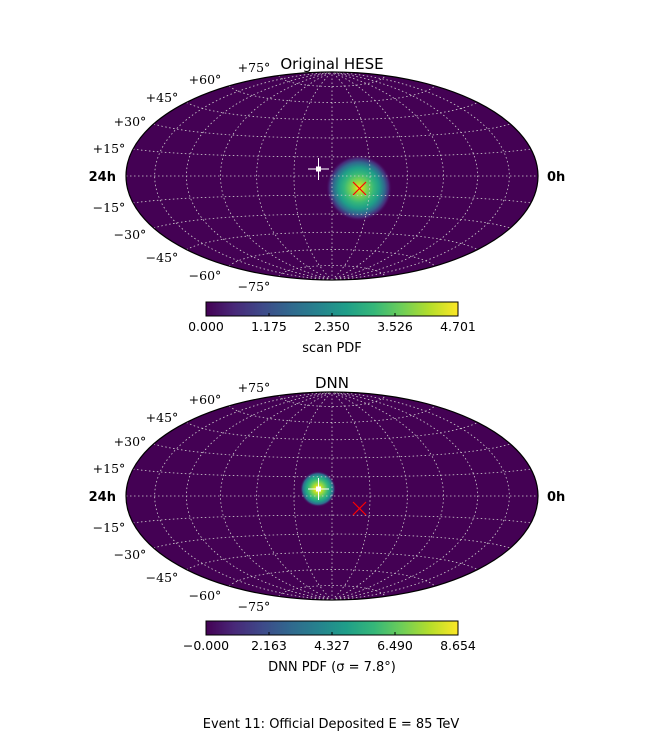 This screenshot has height=756, width=648. Describe the element at coordinates (395, 645) in the screenshot. I see `colorbar-tick-label: 6.490` at that location.